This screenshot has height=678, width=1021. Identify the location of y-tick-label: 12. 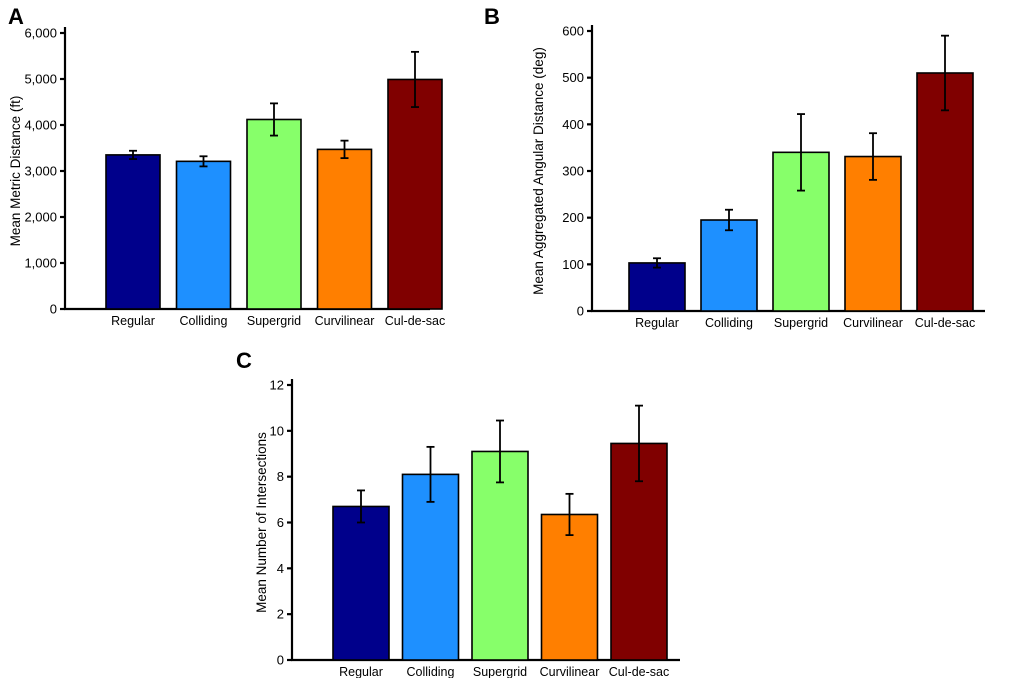
(277, 385).